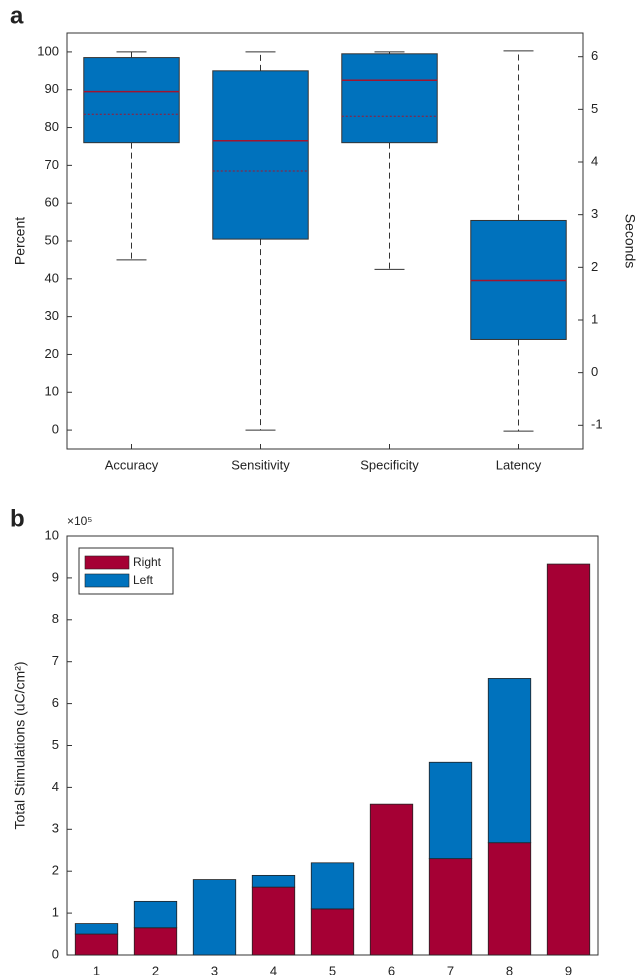  I want to click on y2-axis-label: Seconds, so click(630, 241).